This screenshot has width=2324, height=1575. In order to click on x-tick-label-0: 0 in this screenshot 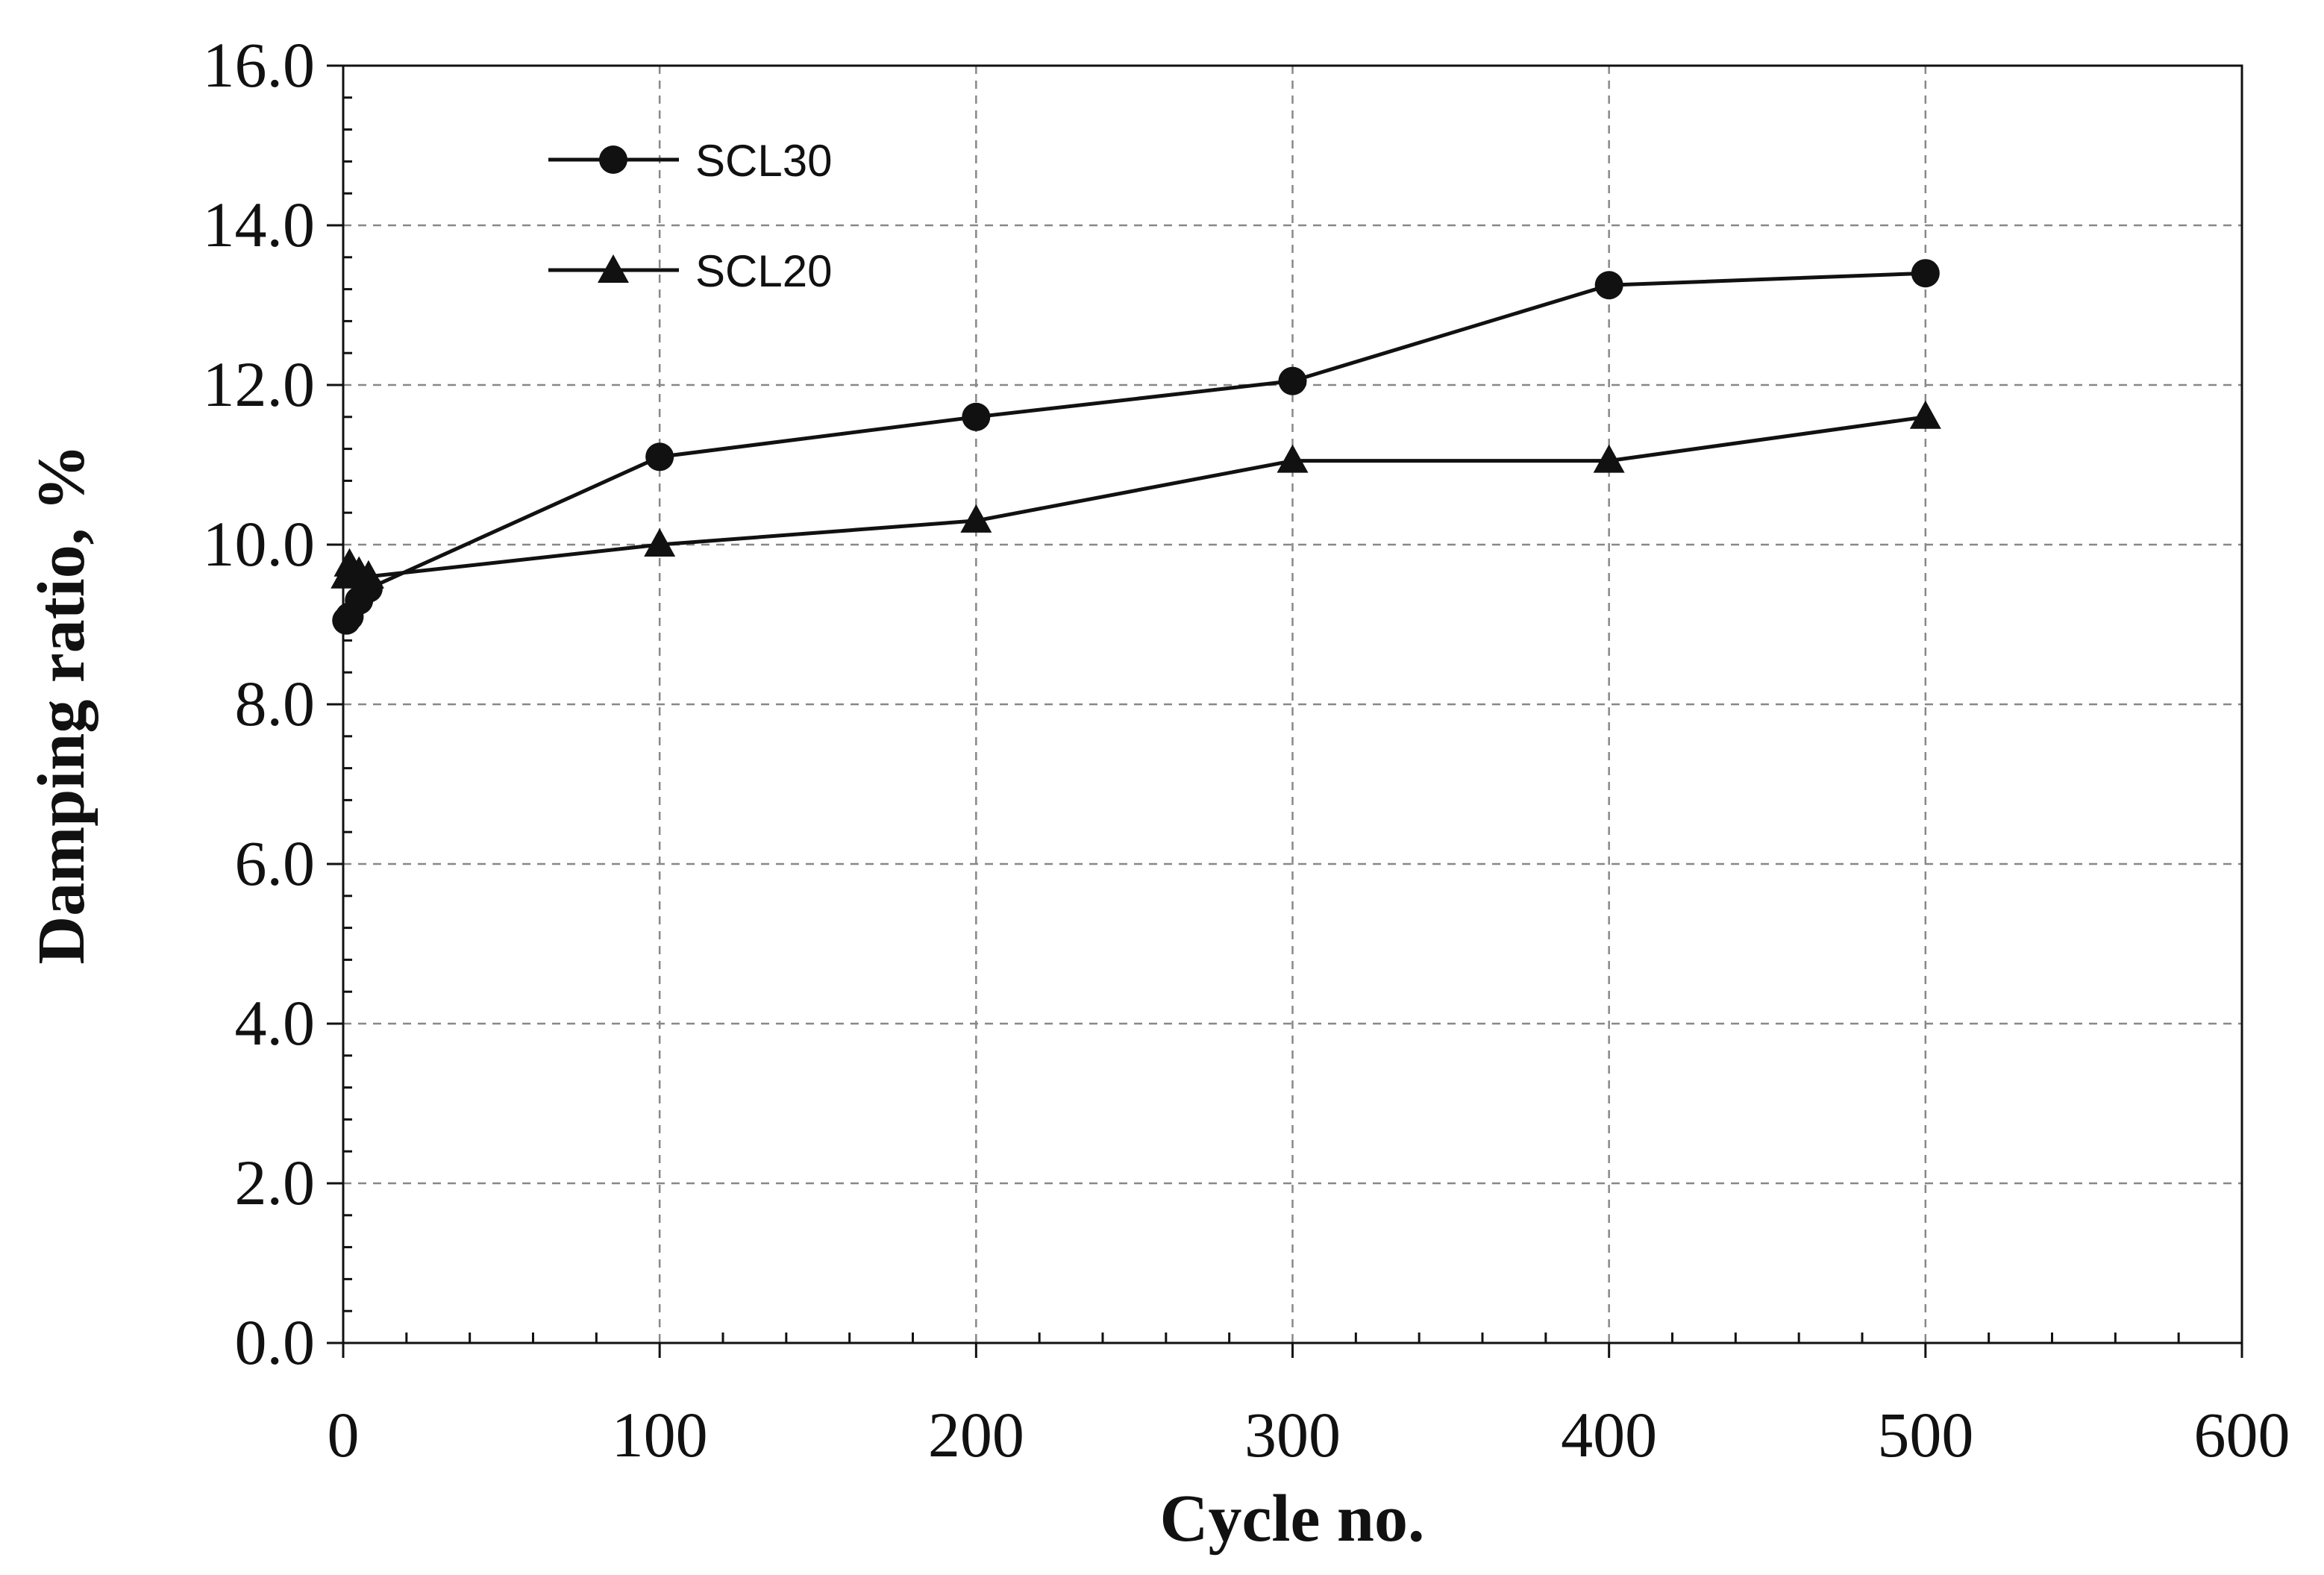, I will do `click(344, 1435)`.